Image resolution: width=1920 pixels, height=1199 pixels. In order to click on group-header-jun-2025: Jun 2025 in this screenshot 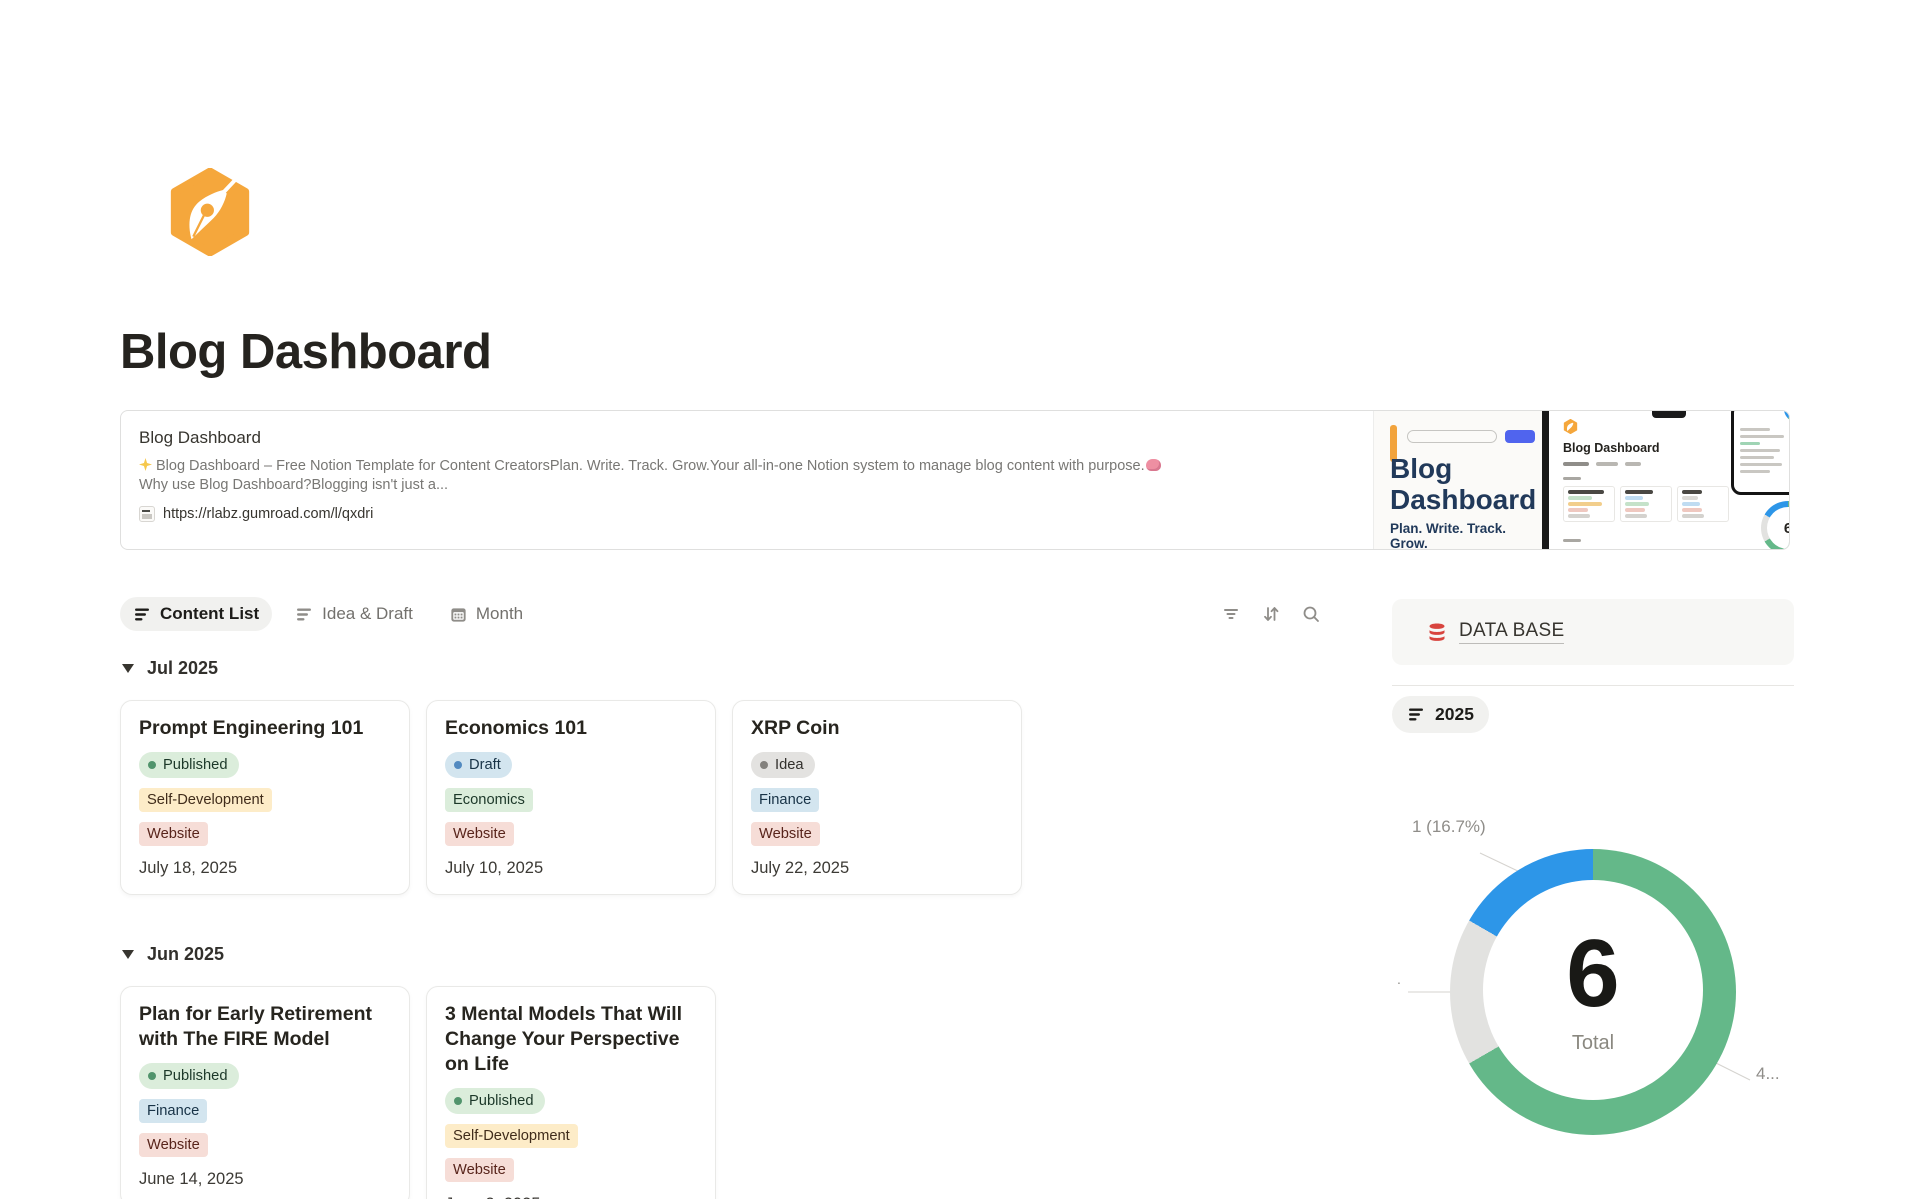, I will do `click(722, 954)`.